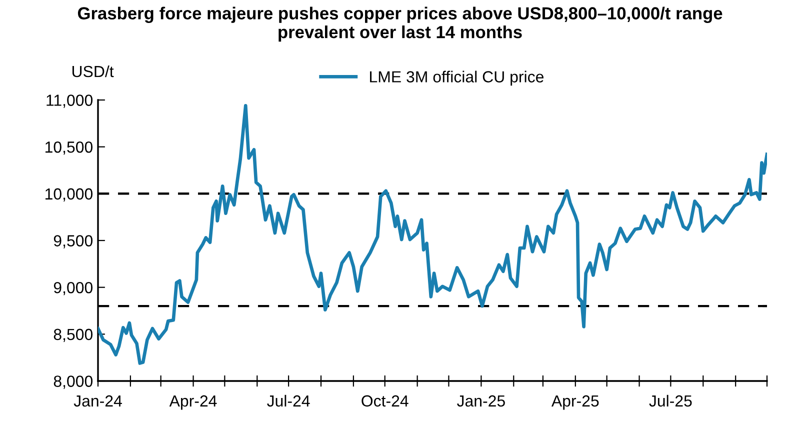 The height and width of the screenshot is (448, 800). Describe the element at coordinates (69, 148) in the screenshot. I see `y-tick-label: 10,500` at that location.